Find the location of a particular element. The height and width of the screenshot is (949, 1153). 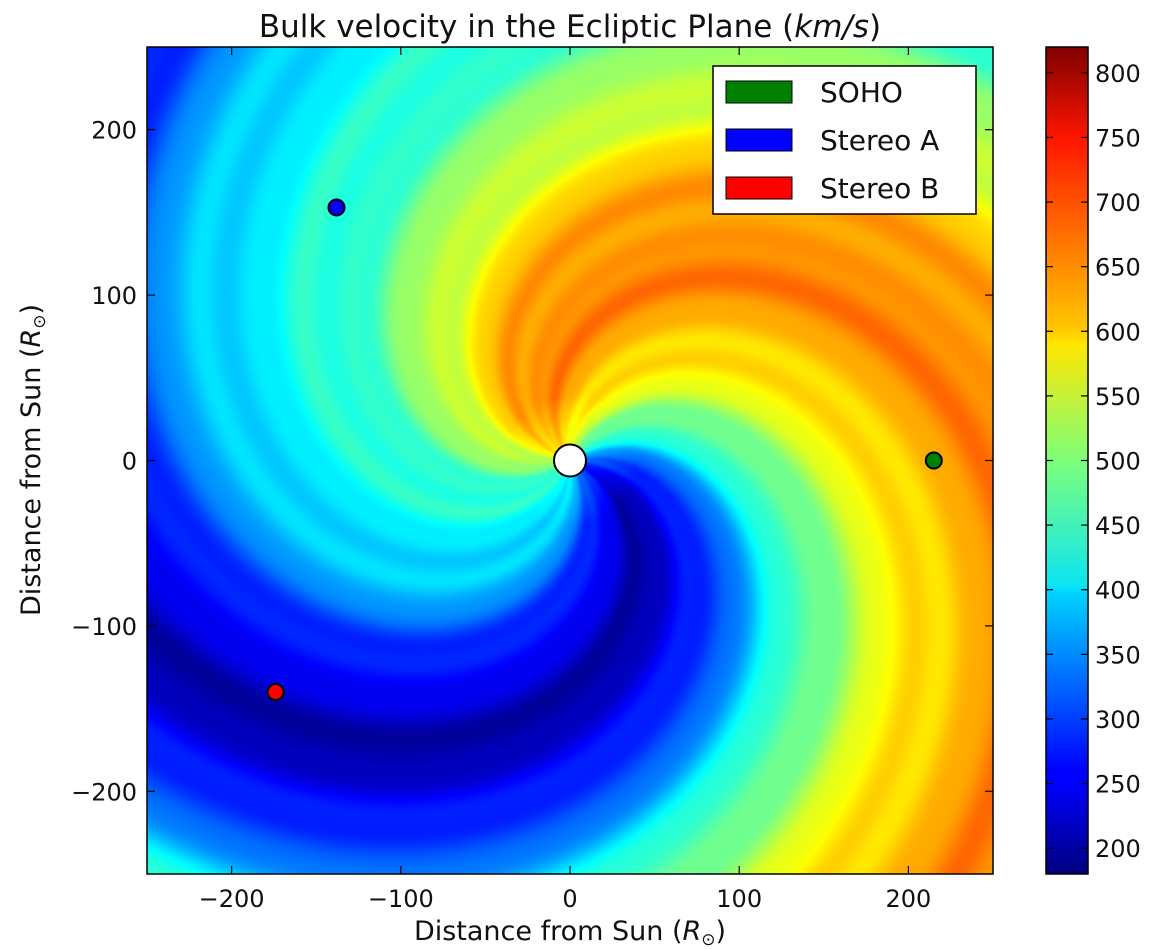

colorbar-tick-label: 300 is located at coordinates (1118, 720).